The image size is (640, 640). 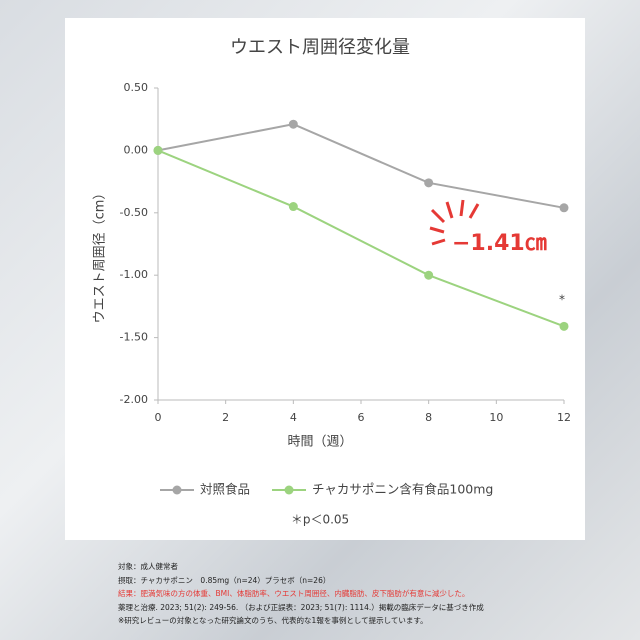 What do you see at coordinates (361, 166) in the screenshot?
I see `series-line` at bounding box center [361, 166].